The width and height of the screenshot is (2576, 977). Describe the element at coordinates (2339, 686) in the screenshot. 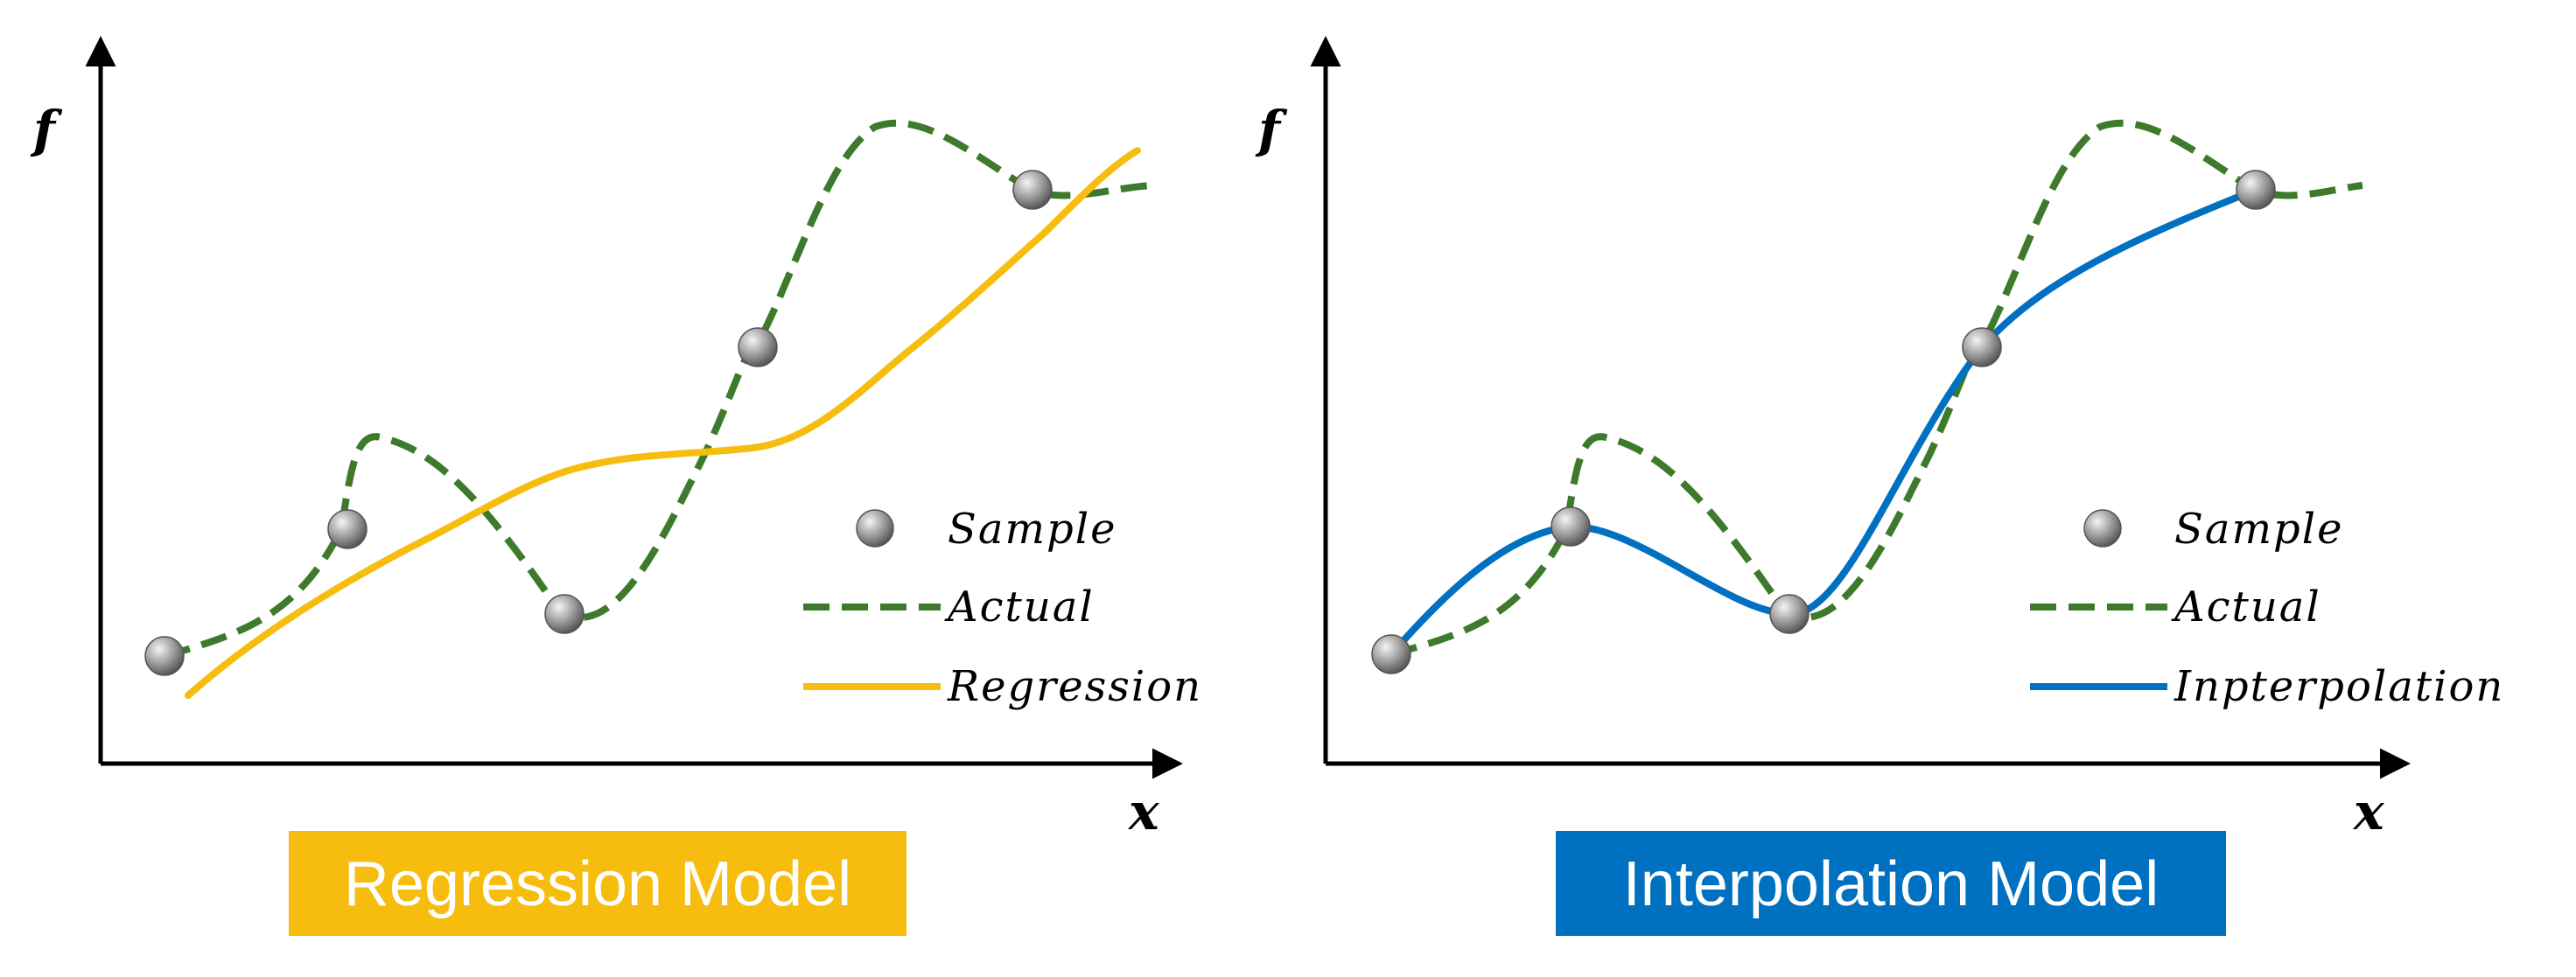

I see `legend-interpolation-label: Inpterpolation` at that location.